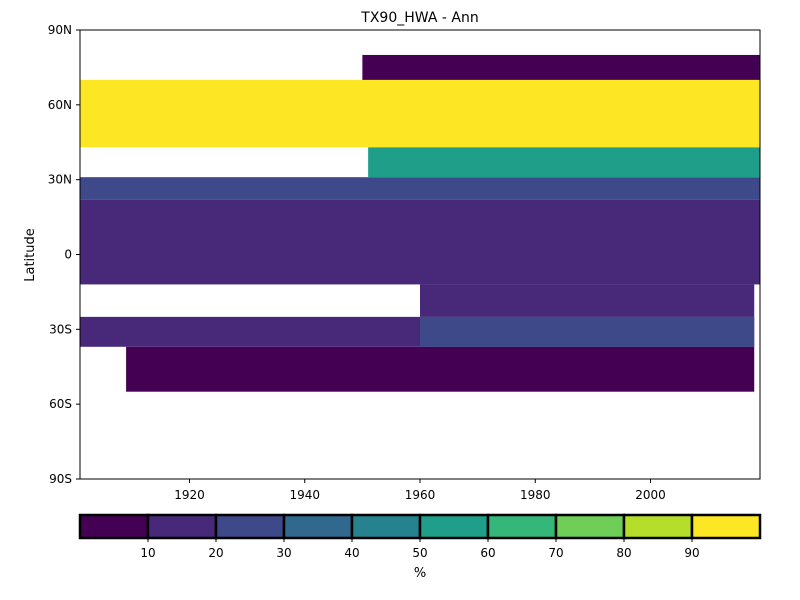 This screenshot has width=800, height=600. Describe the element at coordinates (60, 404) in the screenshot. I see `y-tick-label: 60S` at that location.